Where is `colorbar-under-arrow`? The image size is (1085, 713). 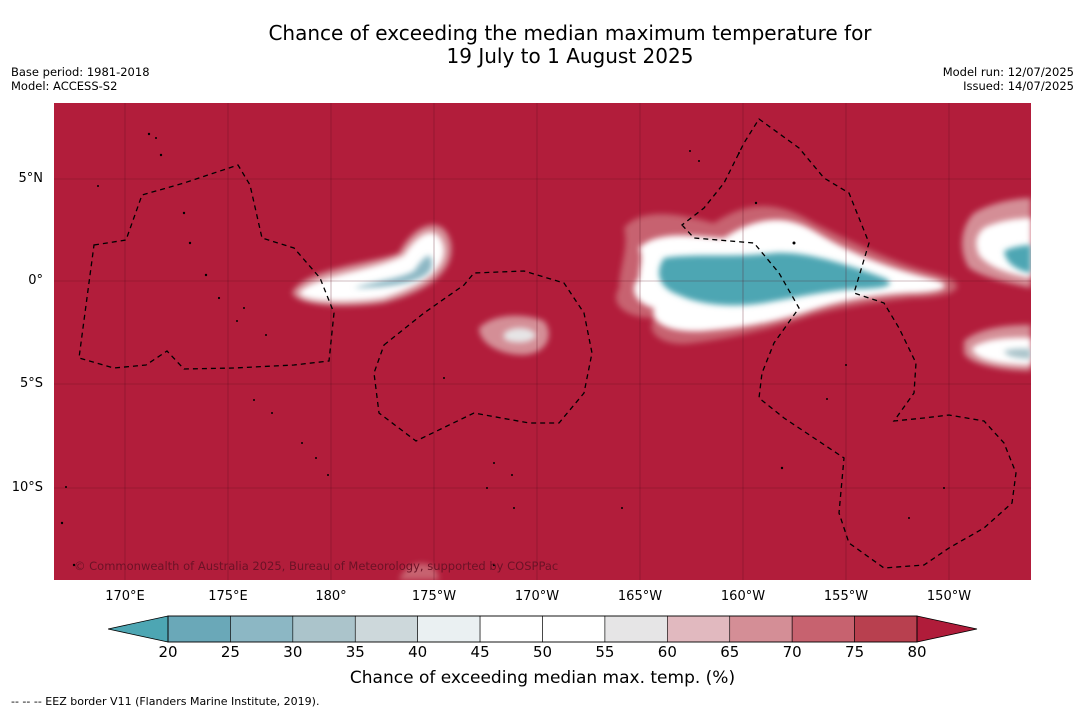 colorbar-under-arrow is located at coordinates (138, 629).